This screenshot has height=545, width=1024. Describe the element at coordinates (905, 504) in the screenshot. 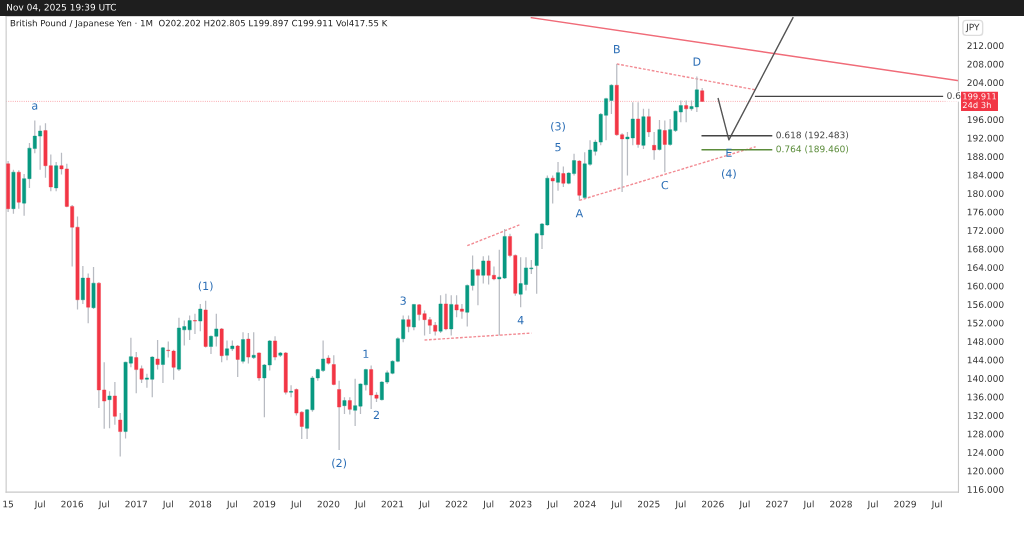

I see `x-tick-label: 2029` at that location.